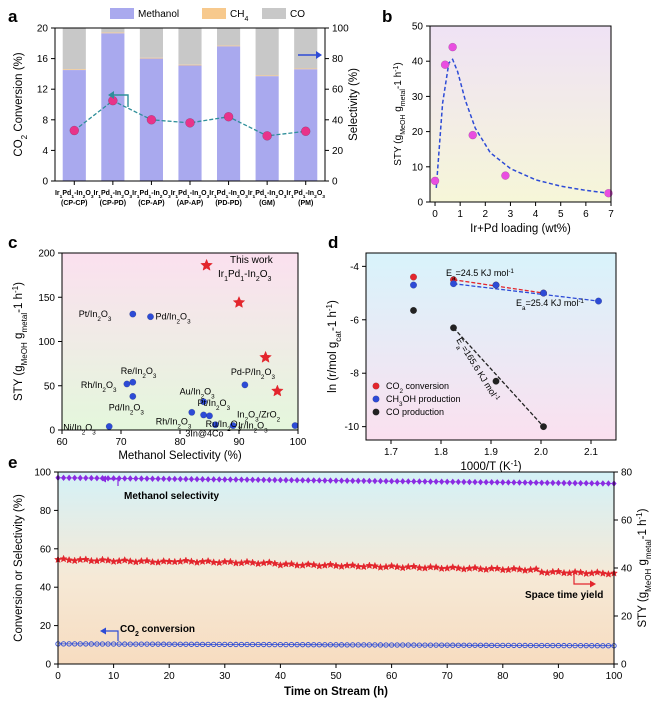  I want to click on y2-tick-label: 0, so click(335, 182).